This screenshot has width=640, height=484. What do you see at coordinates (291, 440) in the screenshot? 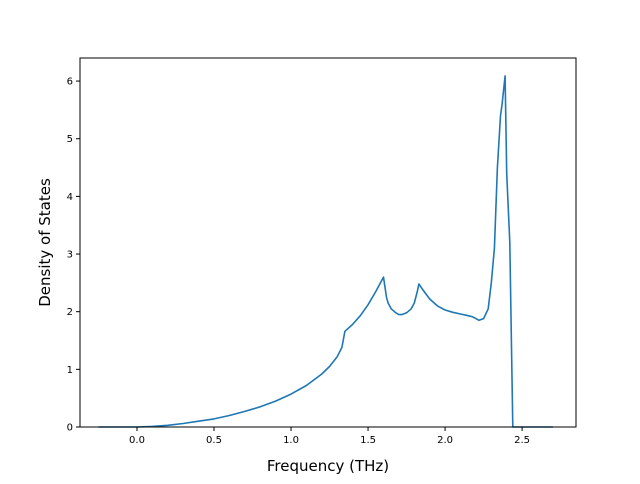
I see `x-tick-label: 1.0` at bounding box center [291, 440].